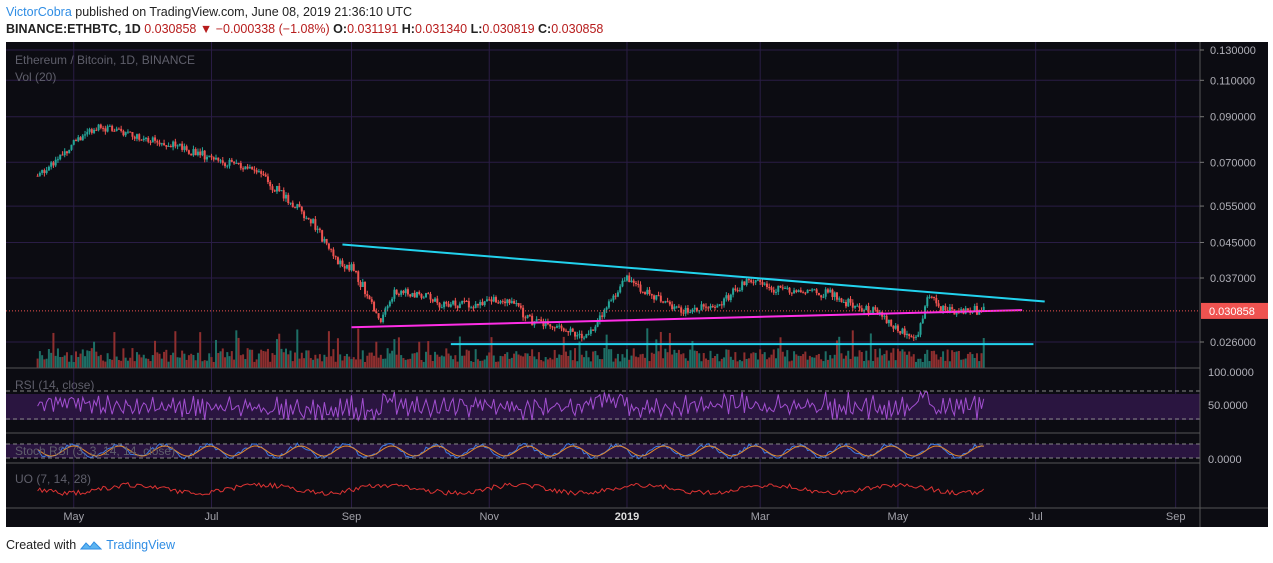 The width and height of the screenshot is (1273, 563). I want to click on time-tick-label: 2019, so click(627, 517).